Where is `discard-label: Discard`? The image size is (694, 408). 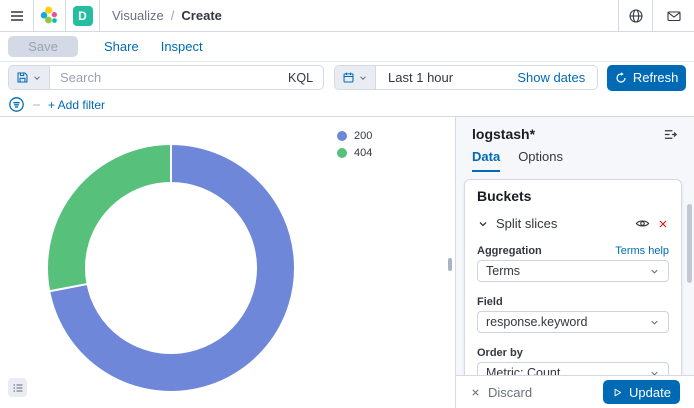 discard-label: Discard is located at coordinates (510, 392).